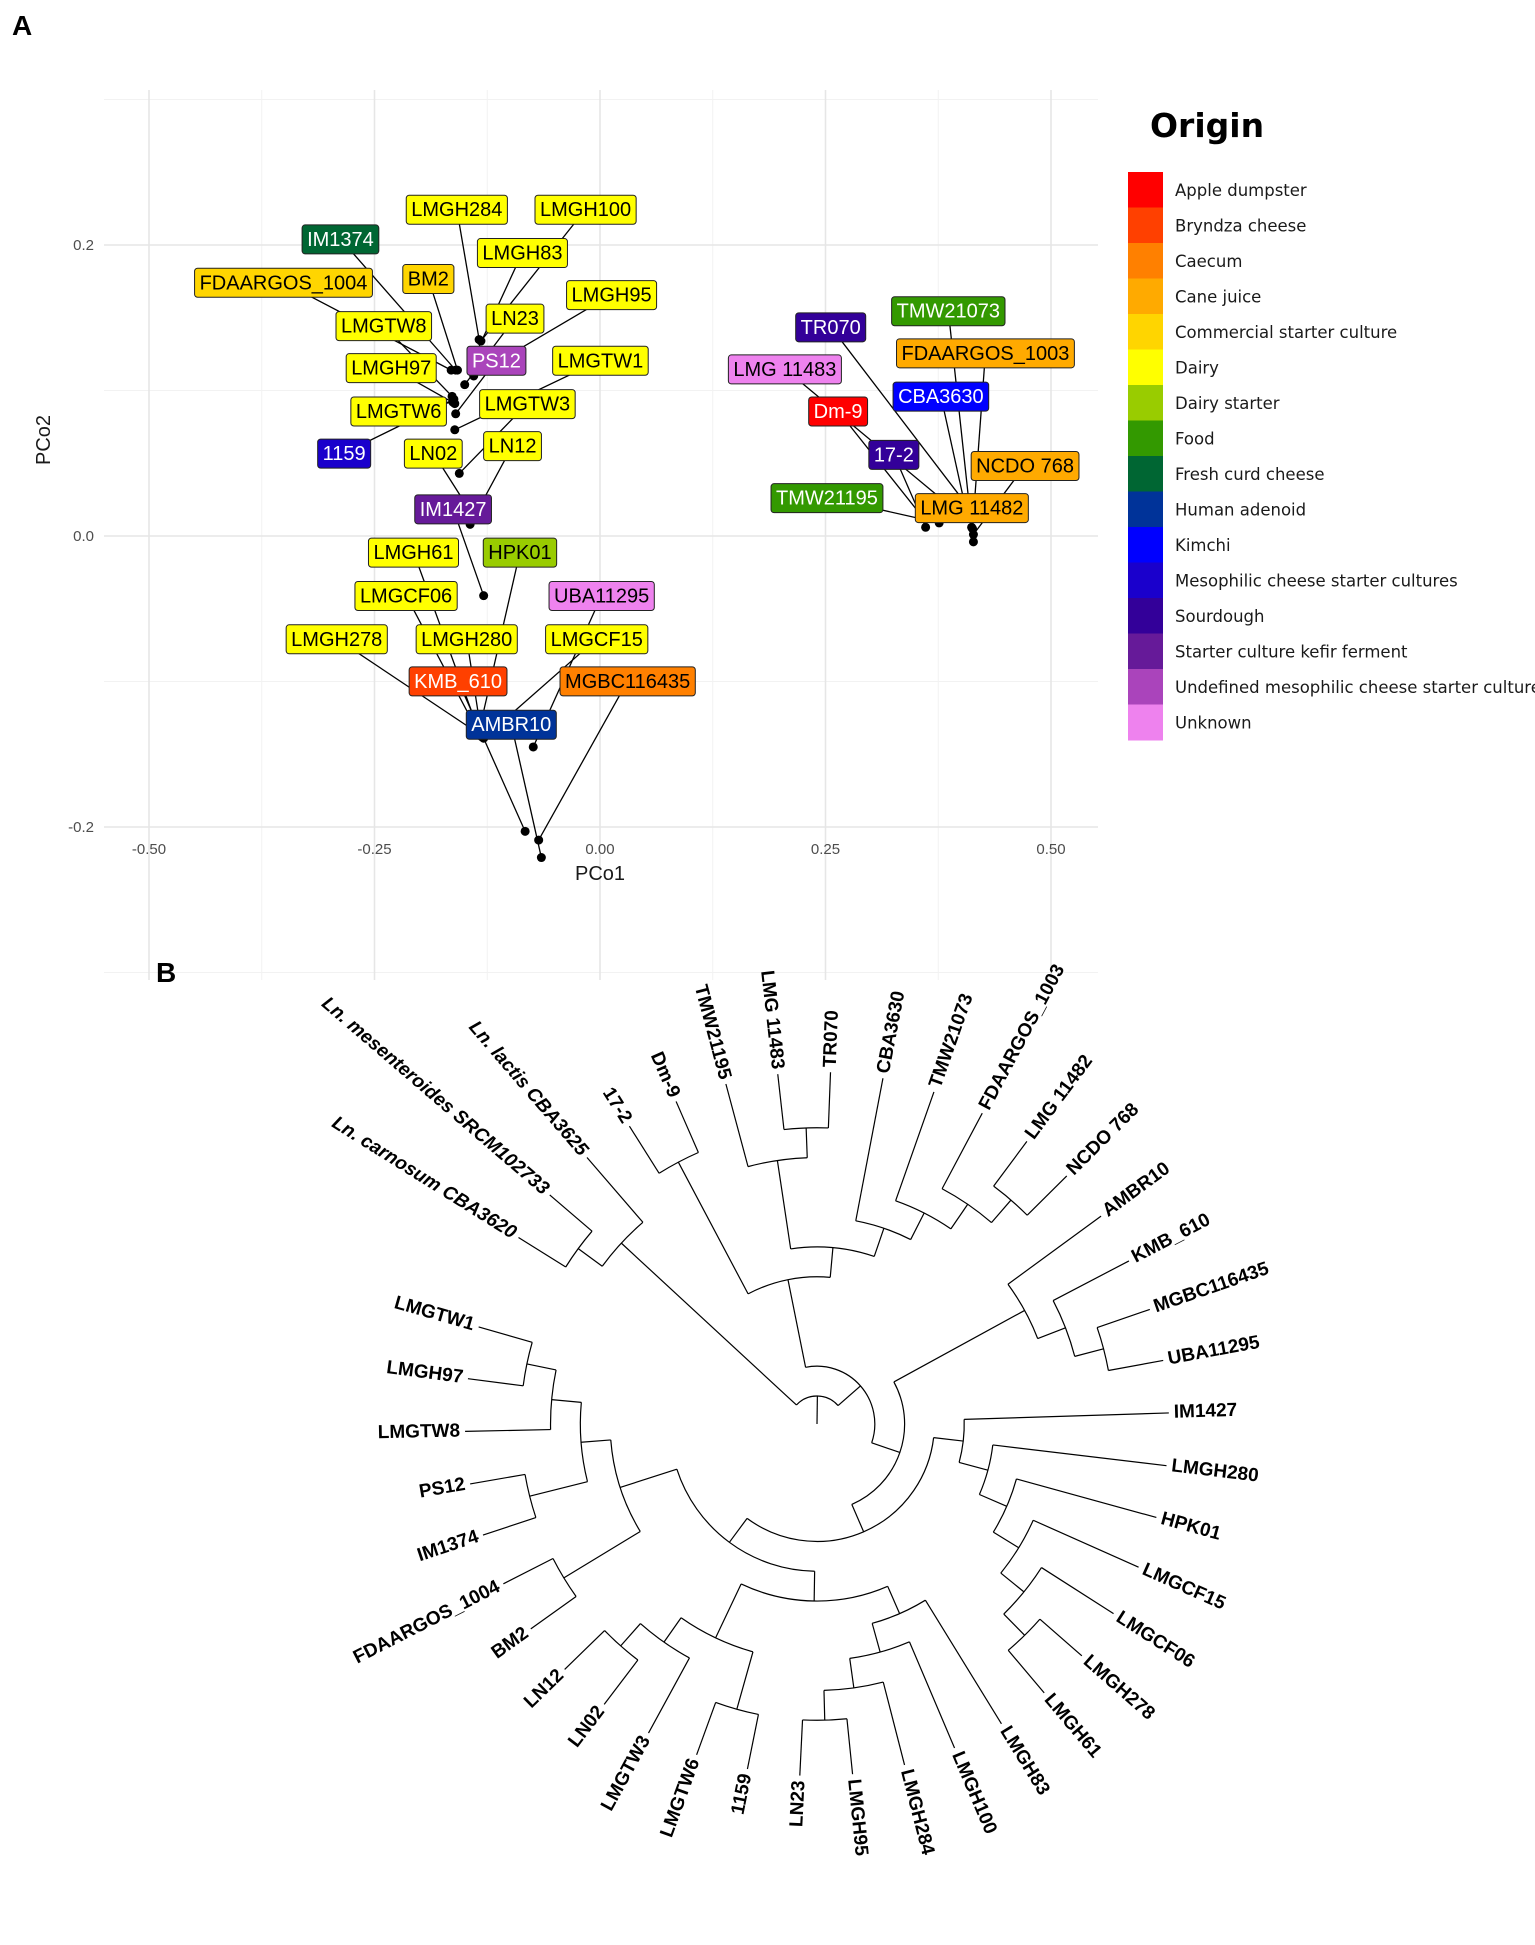 The height and width of the screenshot is (1945, 1535). What do you see at coordinates (1207, 125) in the screenshot?
I see `legend-title: Origin` at bounding box center [1207, 125].